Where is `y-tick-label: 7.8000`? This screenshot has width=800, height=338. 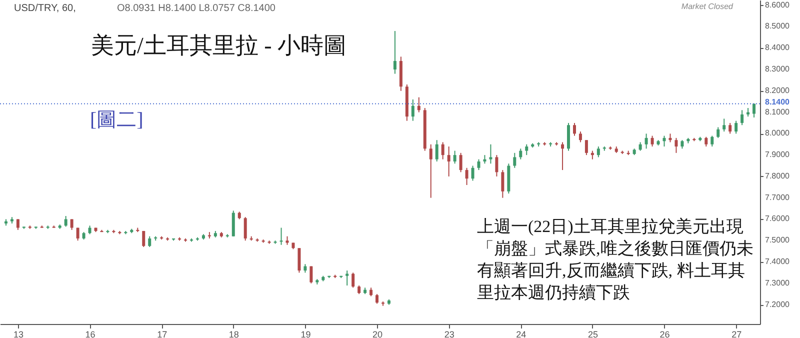
y-tick-label: 7.8000 is located at coordinates (777, 175).